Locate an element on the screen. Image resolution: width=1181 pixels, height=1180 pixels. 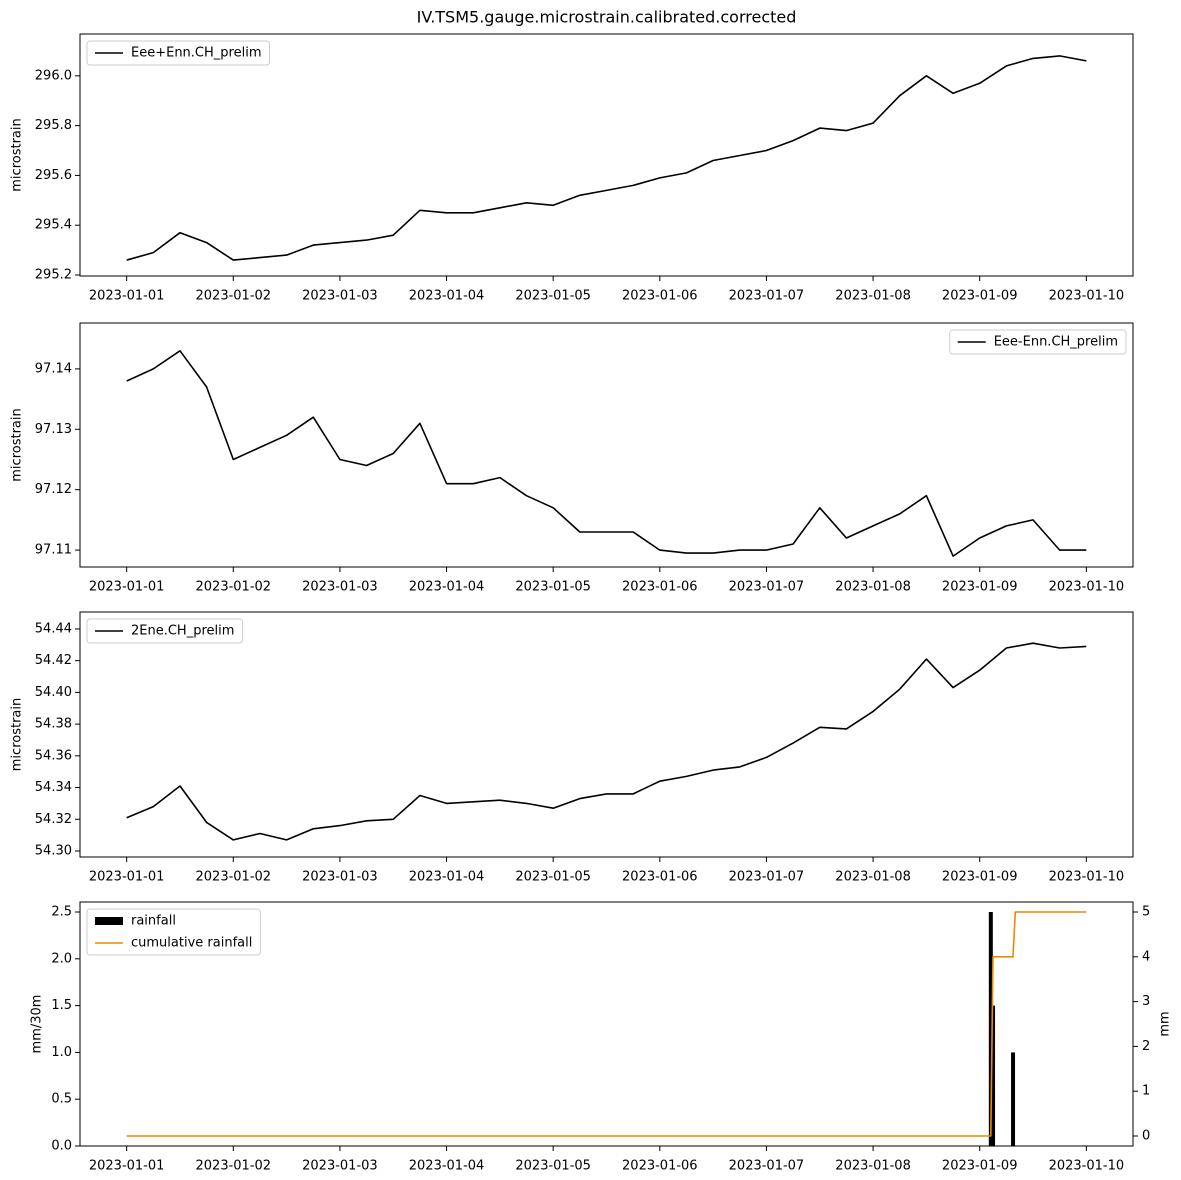
y-tick-label: 54.42 is located at coordinates (53, 660).